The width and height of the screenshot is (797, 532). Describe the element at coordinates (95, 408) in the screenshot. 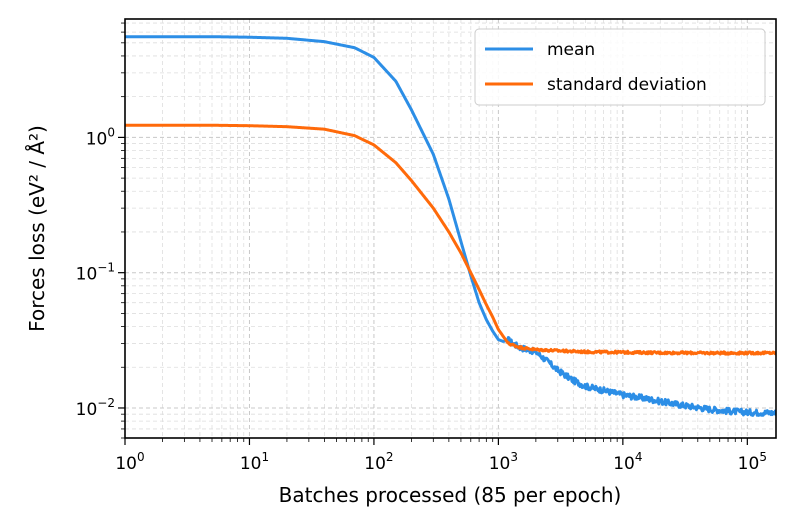

I see `y-tick-label: 10⁻²` at that location.